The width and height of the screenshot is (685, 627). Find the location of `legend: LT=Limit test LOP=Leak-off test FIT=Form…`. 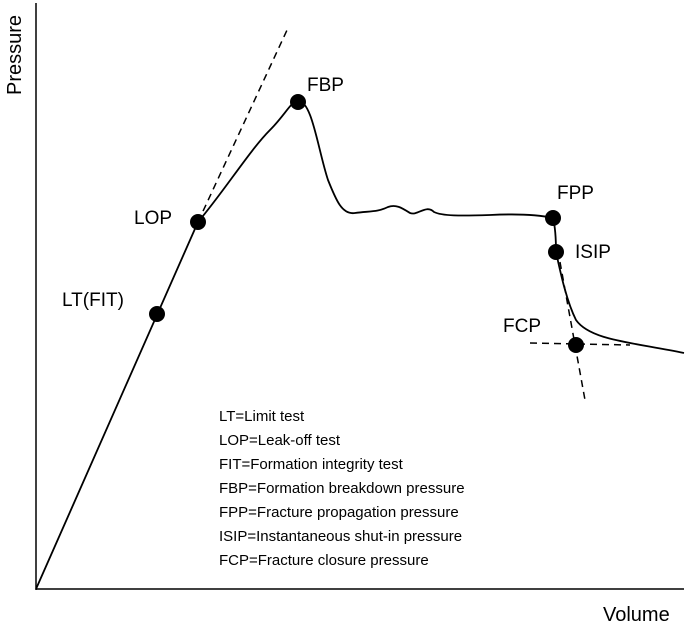

legend: LT=Limit test LOP=Leak-off test FIT=Form… is located at coordinates (342, 488).